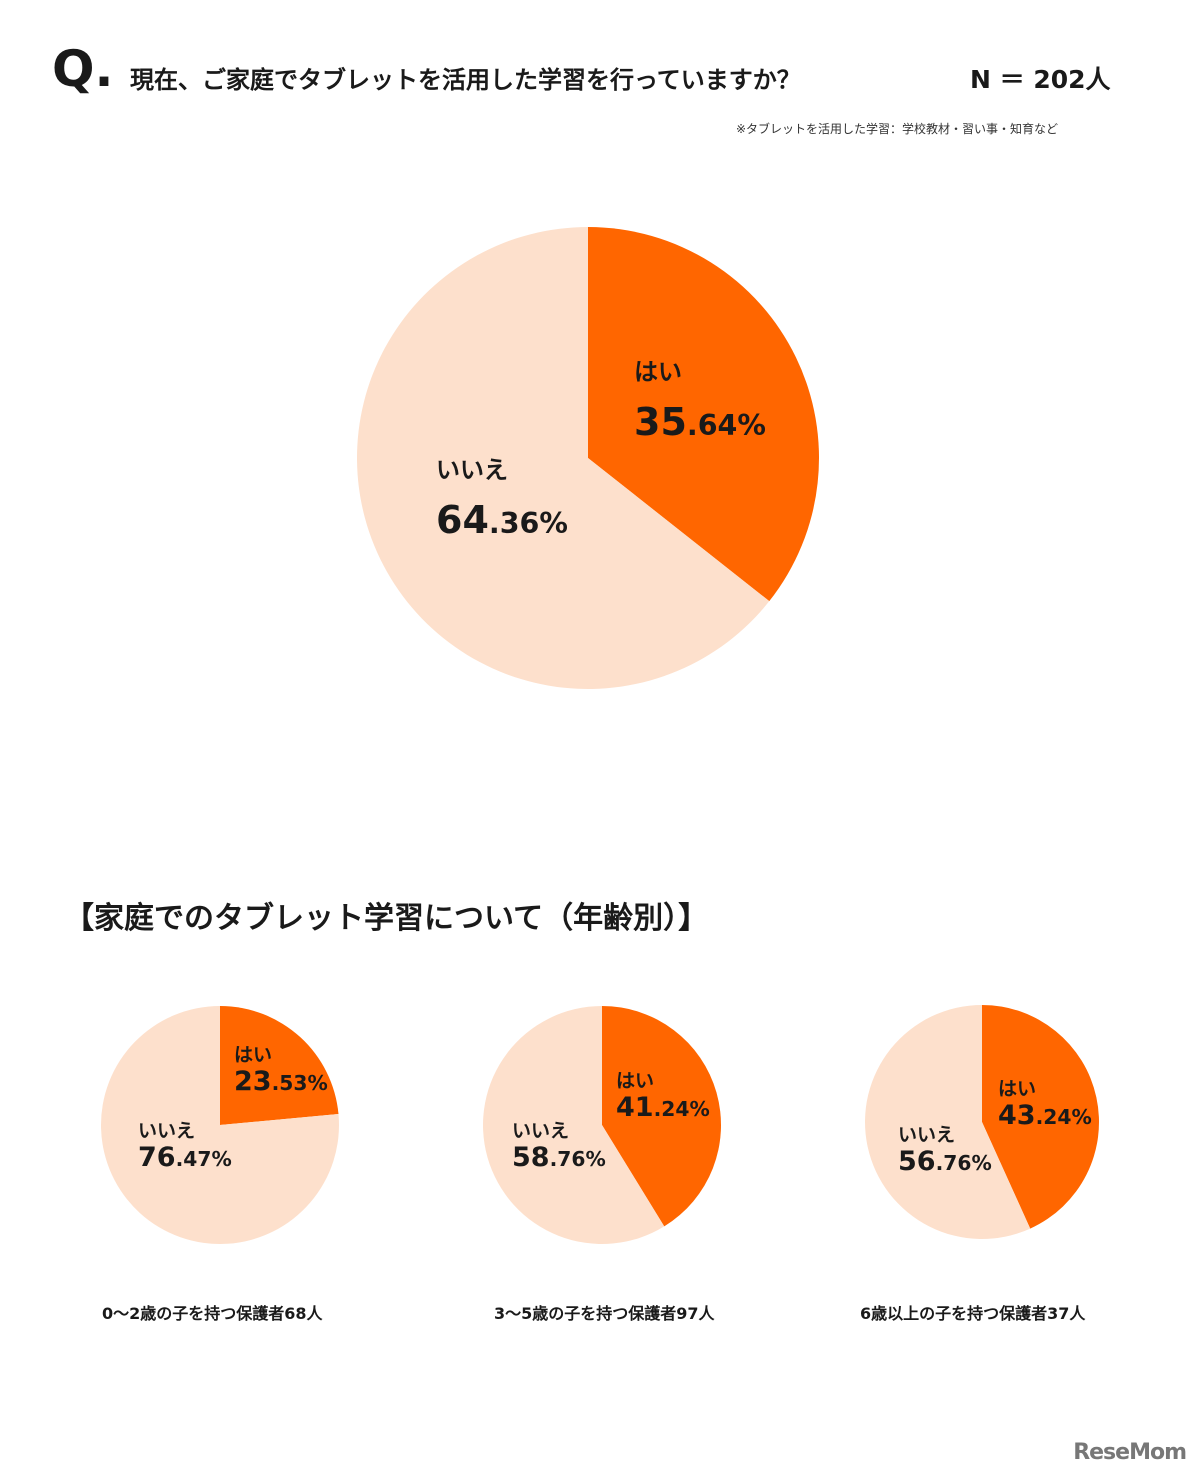 The width and height of the screenshot is (1200, 1478). I want to click on pie2-yes-label: はい, so click(635, 1081).